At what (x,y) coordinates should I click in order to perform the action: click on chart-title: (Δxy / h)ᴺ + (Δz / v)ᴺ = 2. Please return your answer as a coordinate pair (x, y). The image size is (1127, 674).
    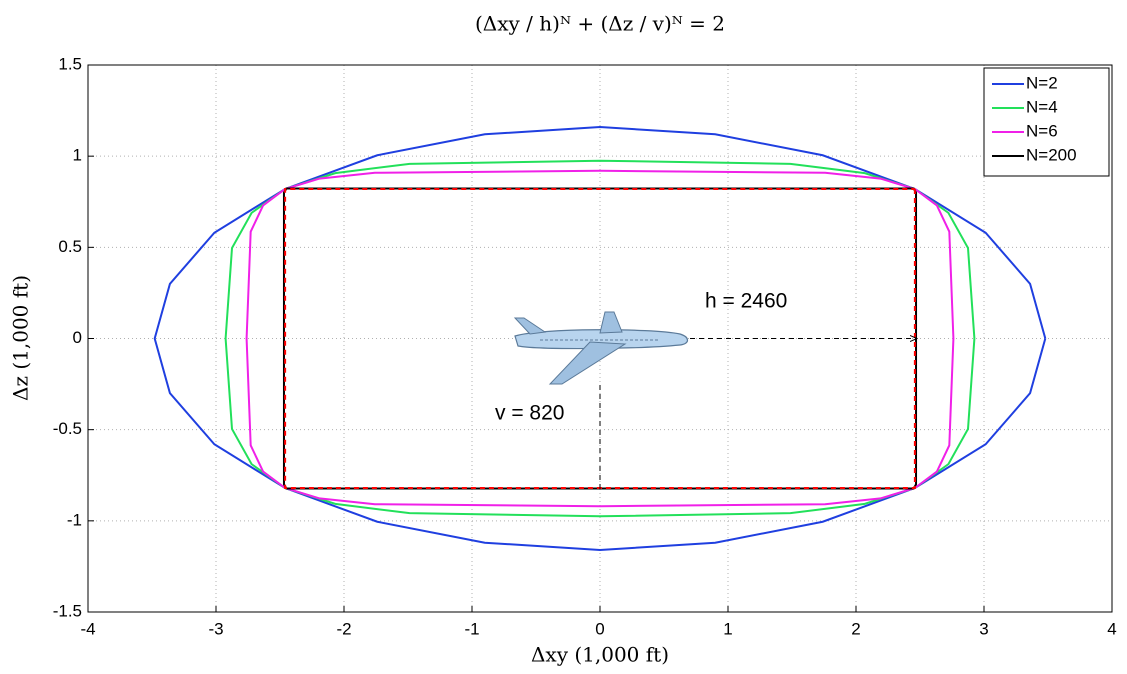
    Looking at the image, I should click on (600, 24).